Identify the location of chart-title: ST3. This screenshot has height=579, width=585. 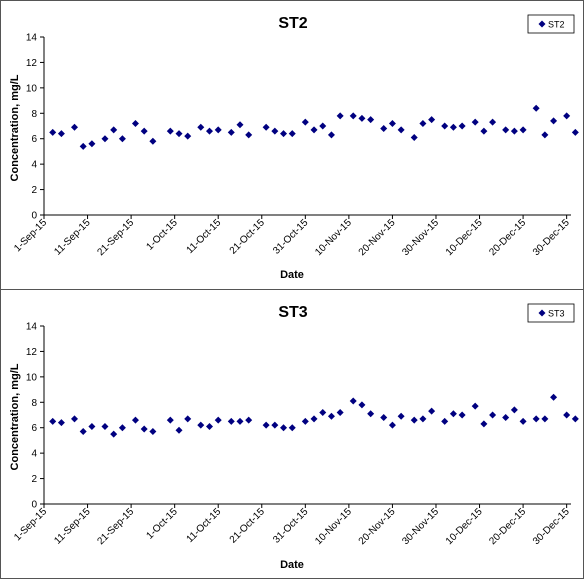
(292, 312).